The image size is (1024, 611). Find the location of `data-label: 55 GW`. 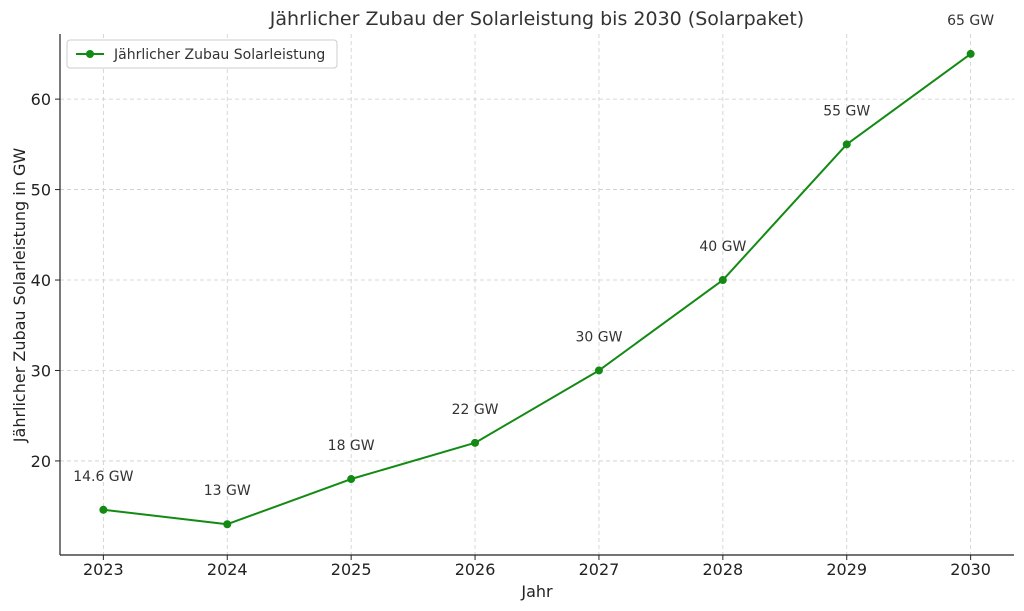

data-label: 55 GW is located at coordinates (846, 111).